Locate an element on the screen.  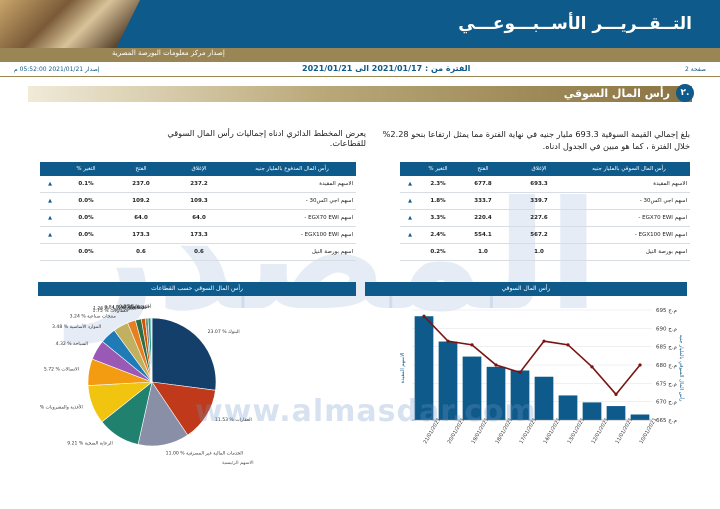
change-cell: 3.3% is located at coordinates (438, 218).